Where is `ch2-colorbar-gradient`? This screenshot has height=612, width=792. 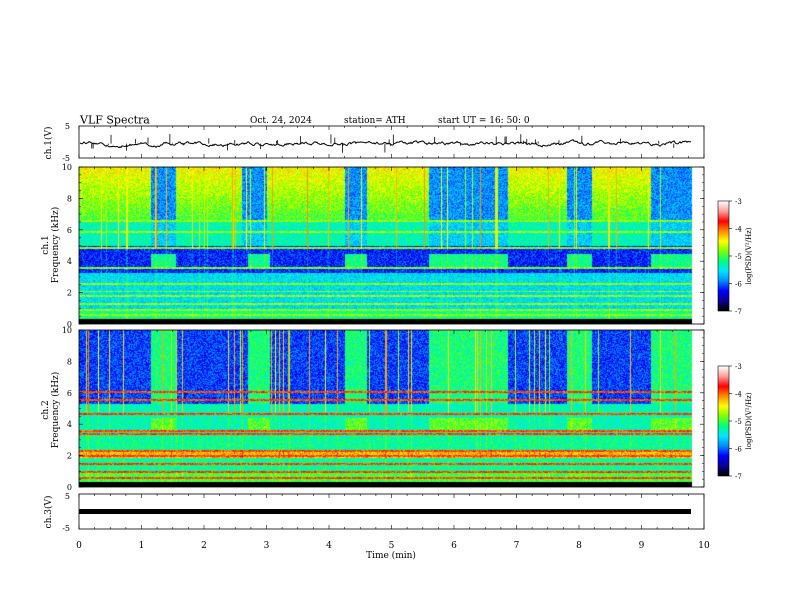
ch2-colorbar-gradient is located at coordinates (723, 421).